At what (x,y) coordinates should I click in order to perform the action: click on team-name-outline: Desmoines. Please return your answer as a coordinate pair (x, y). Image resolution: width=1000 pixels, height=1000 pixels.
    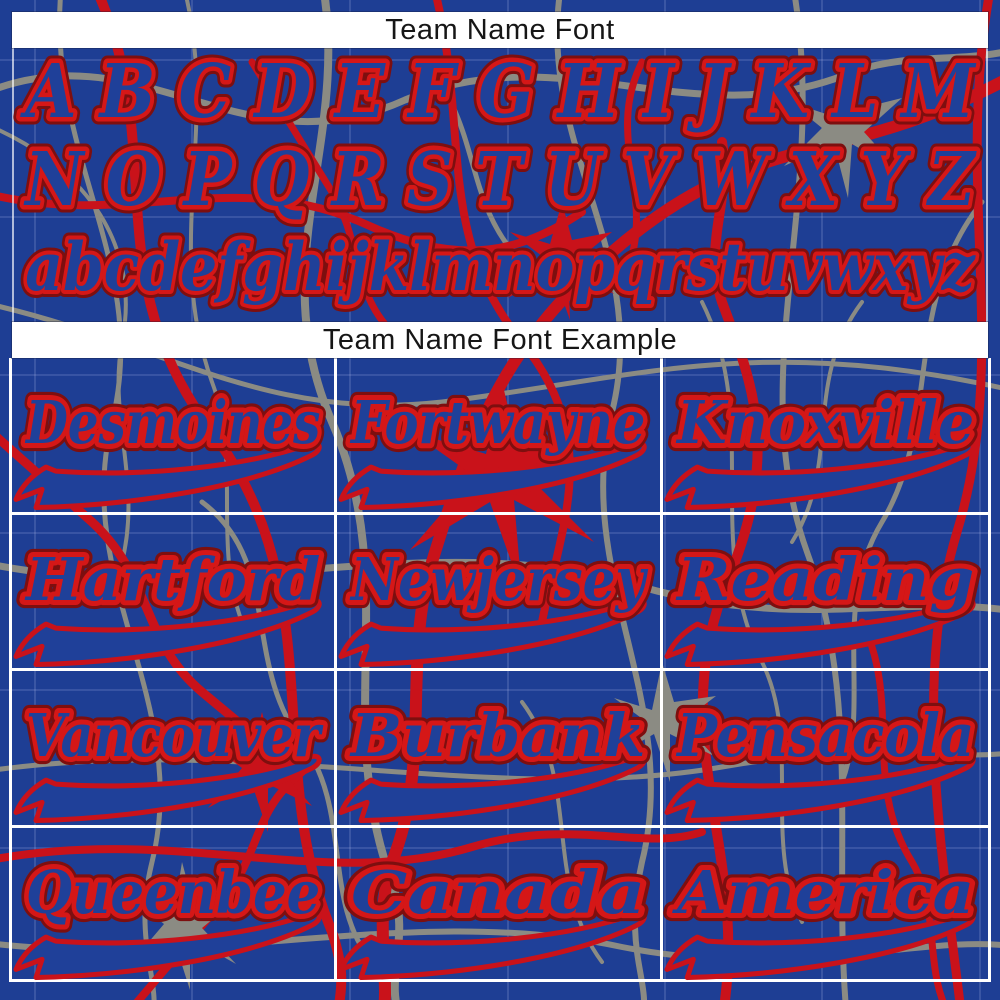
    Looking at the image, I should click on (172, 422).